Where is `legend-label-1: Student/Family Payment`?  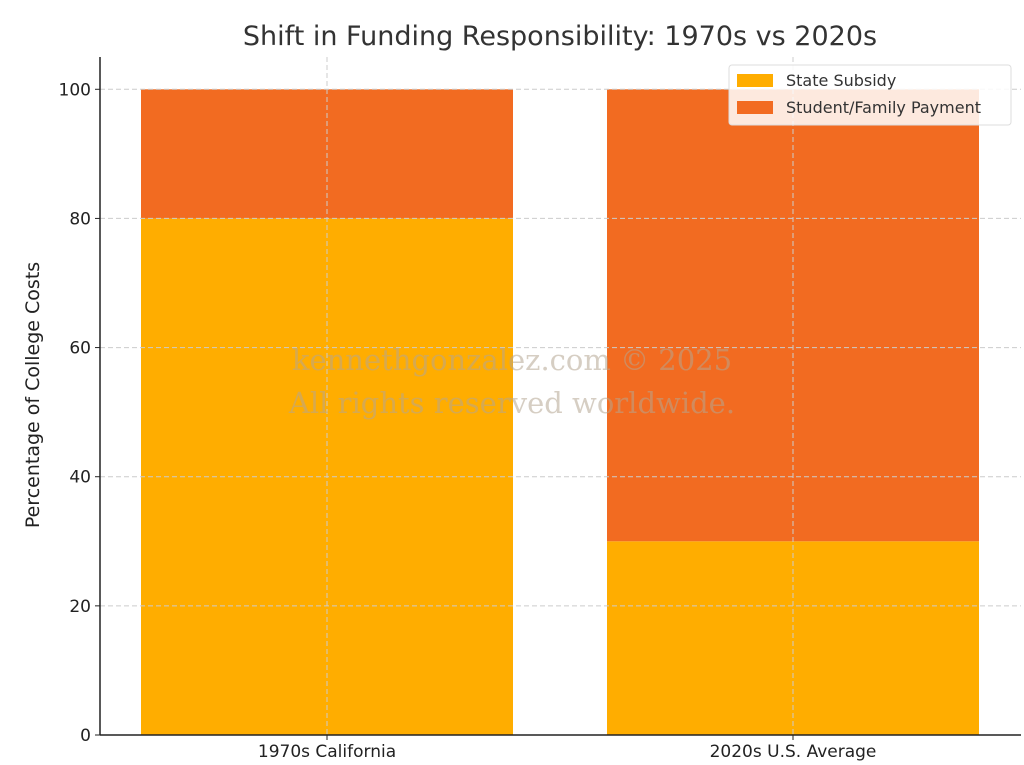
legend-label-1: Student/Family Payment is located at coordinates (883, 107).